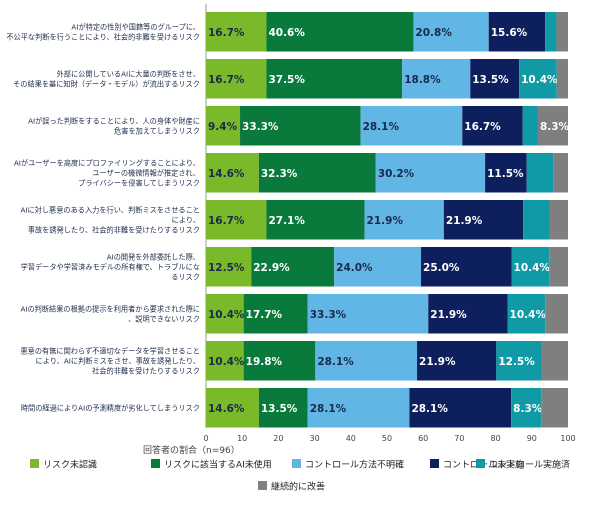 The image size is (590, 505). I want to click on data-label-0-0: 16.7%, so click(226, 33).